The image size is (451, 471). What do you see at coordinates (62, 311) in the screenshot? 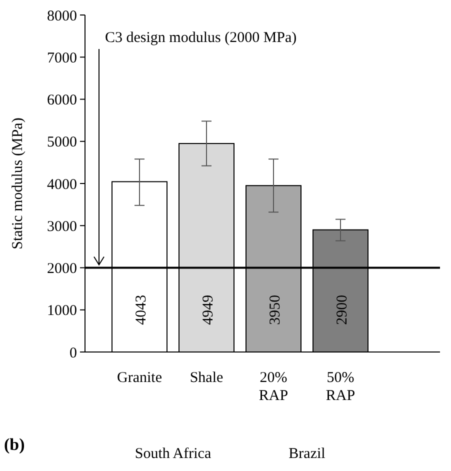
I see `y-tick-label: 1000` at bounding box center [62, 311].